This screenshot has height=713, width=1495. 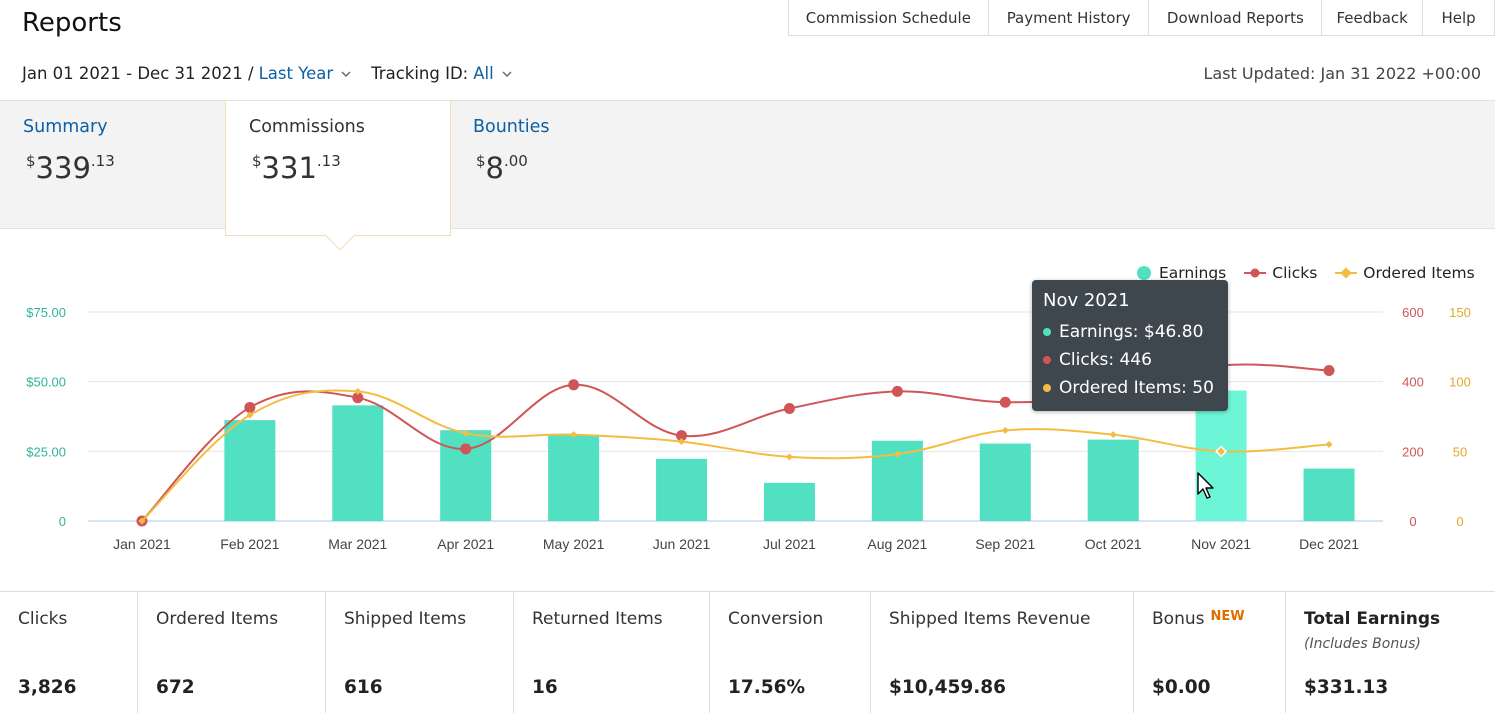 What do you see at coordinates (682, 544) in the screenshot?
I see `x-axis-label: Jun 2021` at bounding box center [682, 544].